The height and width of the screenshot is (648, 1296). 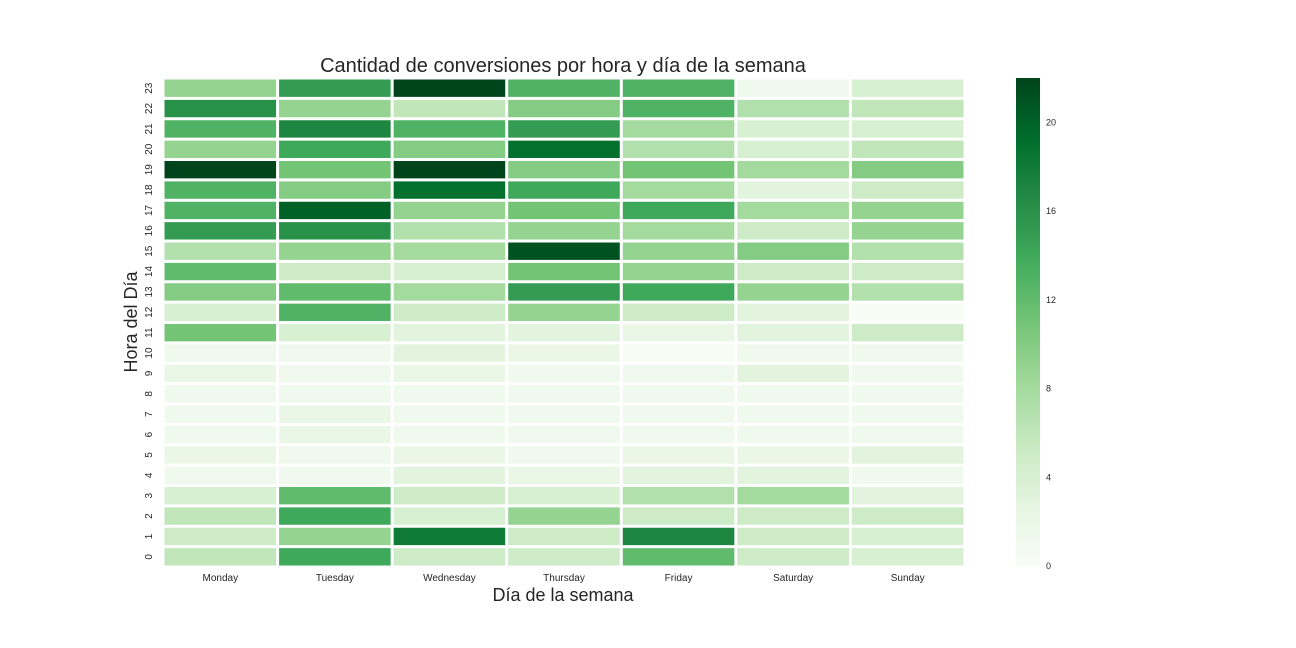 What do you see at coordinates (220, 516) in the screenshot?
I see `heatmap-cell-2-monday` at bounding box center [220, 516].